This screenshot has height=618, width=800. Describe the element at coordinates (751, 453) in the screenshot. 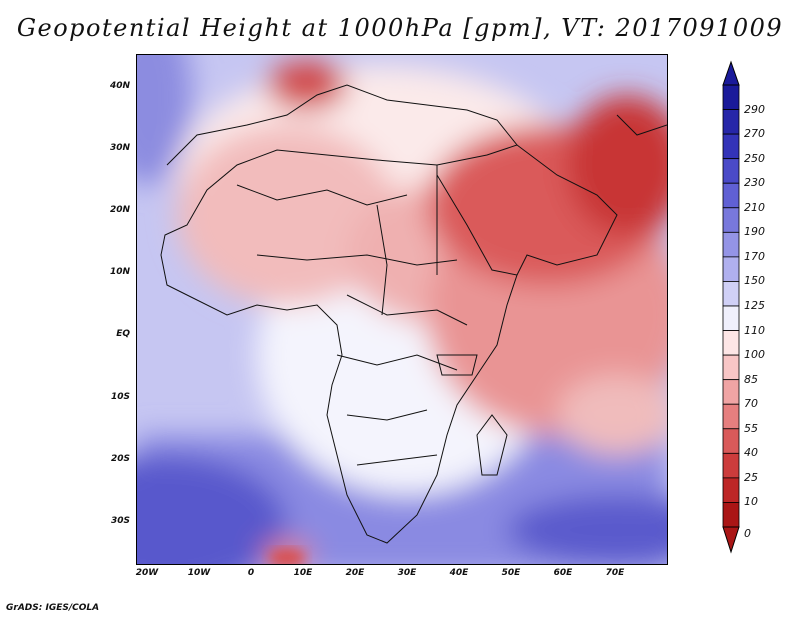

I see `colorbar-tick-label: 40` at that location.